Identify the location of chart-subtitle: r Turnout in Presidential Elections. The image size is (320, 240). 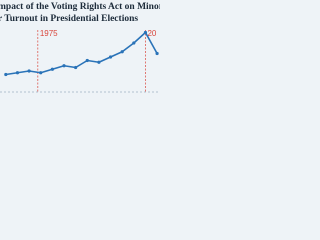
(69, 19).